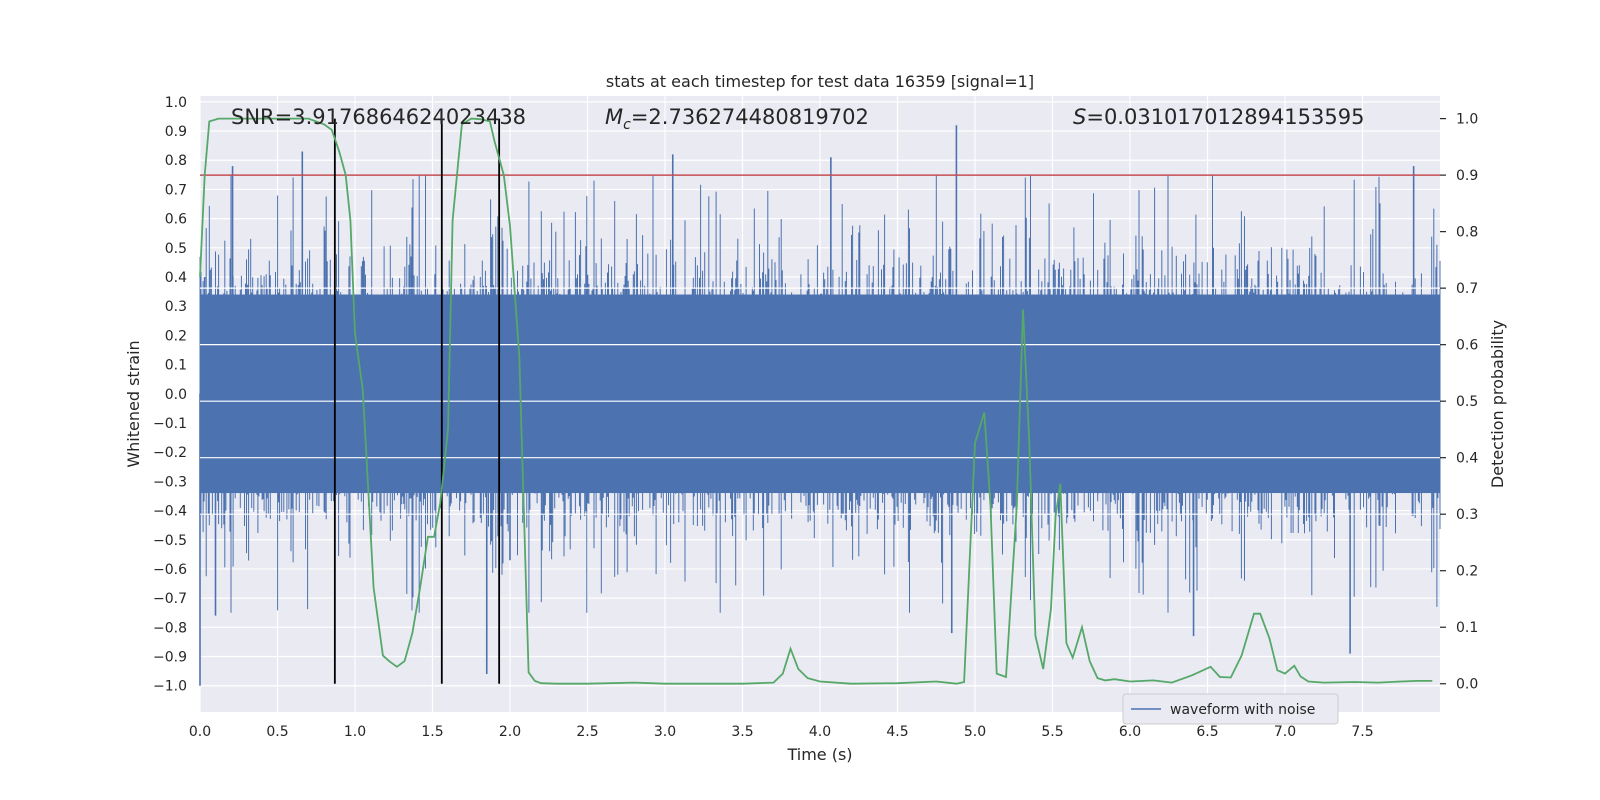  Describe the element at coordinates (170, 570) in the screenshot. I see `y-left-tick-label: −0.6` at that location.